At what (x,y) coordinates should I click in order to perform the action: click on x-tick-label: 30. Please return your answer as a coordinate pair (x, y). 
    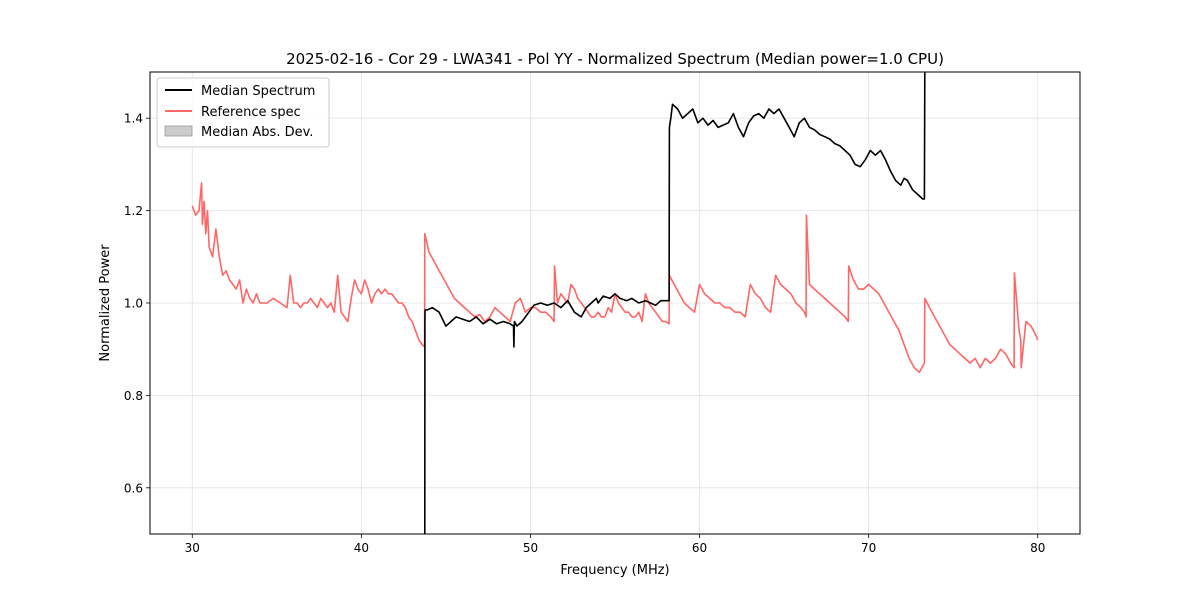
    Looking at the image, I should click on (192, 548).